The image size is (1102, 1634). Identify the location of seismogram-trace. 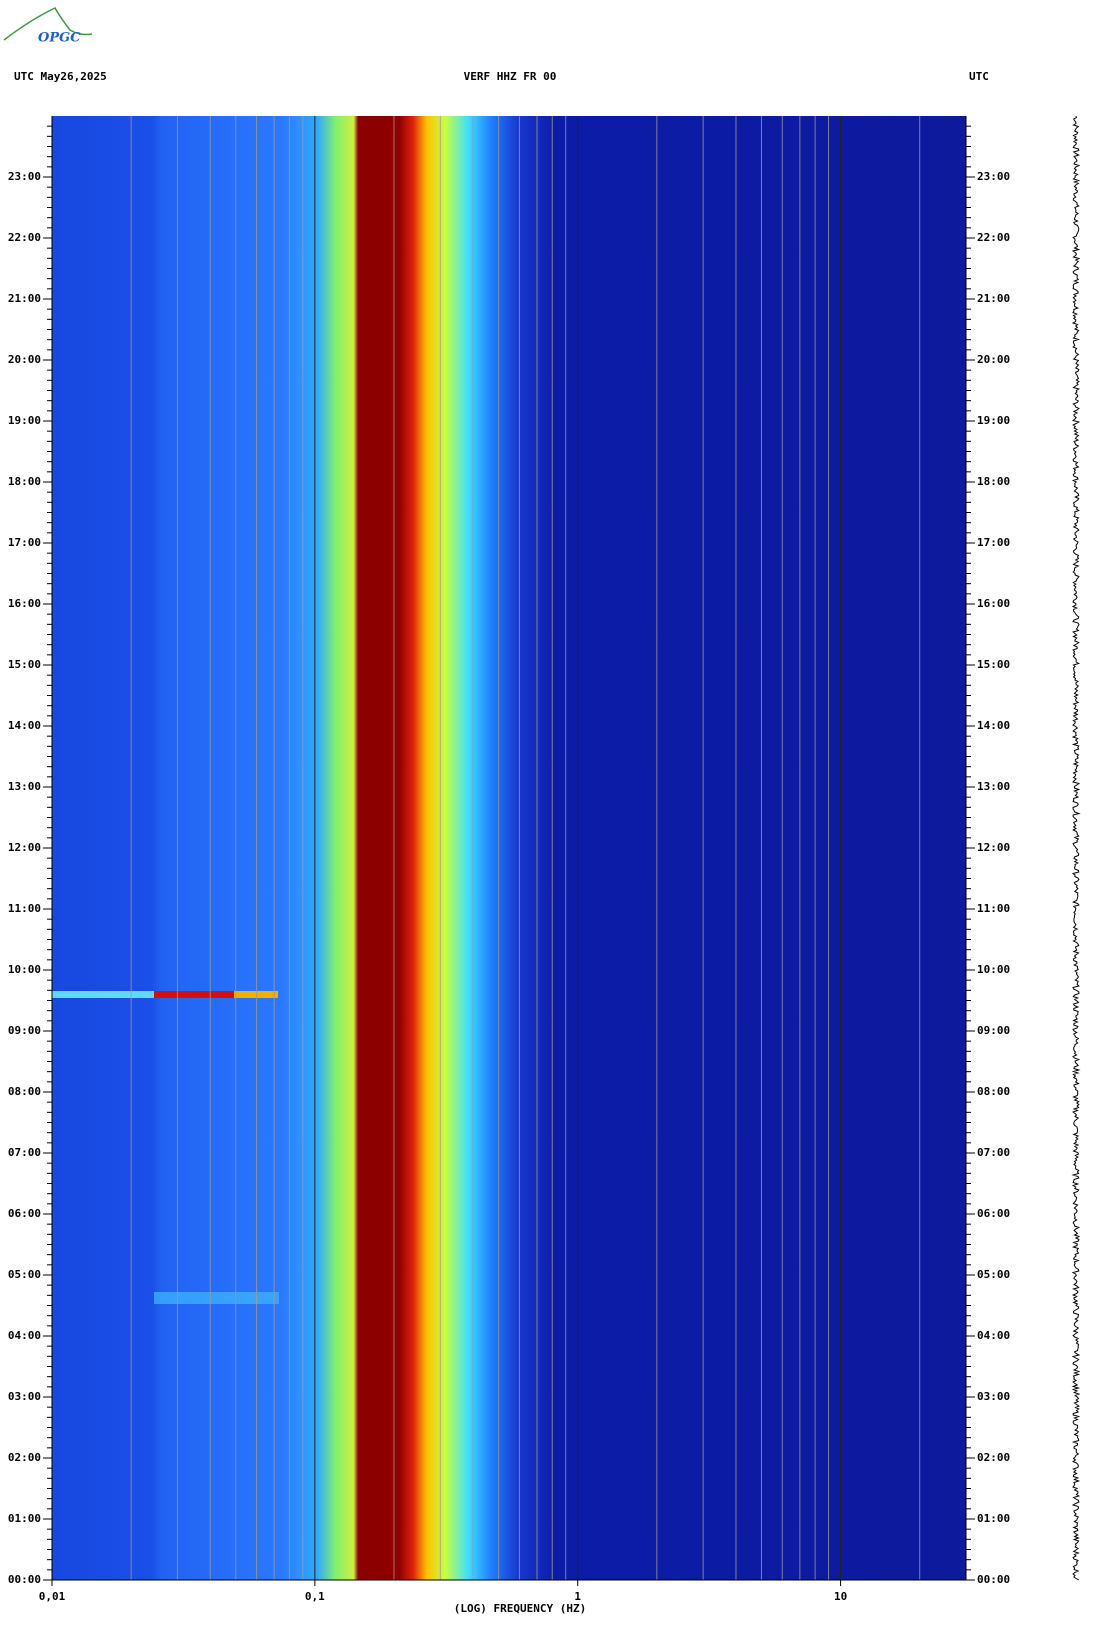
(1076, 848).